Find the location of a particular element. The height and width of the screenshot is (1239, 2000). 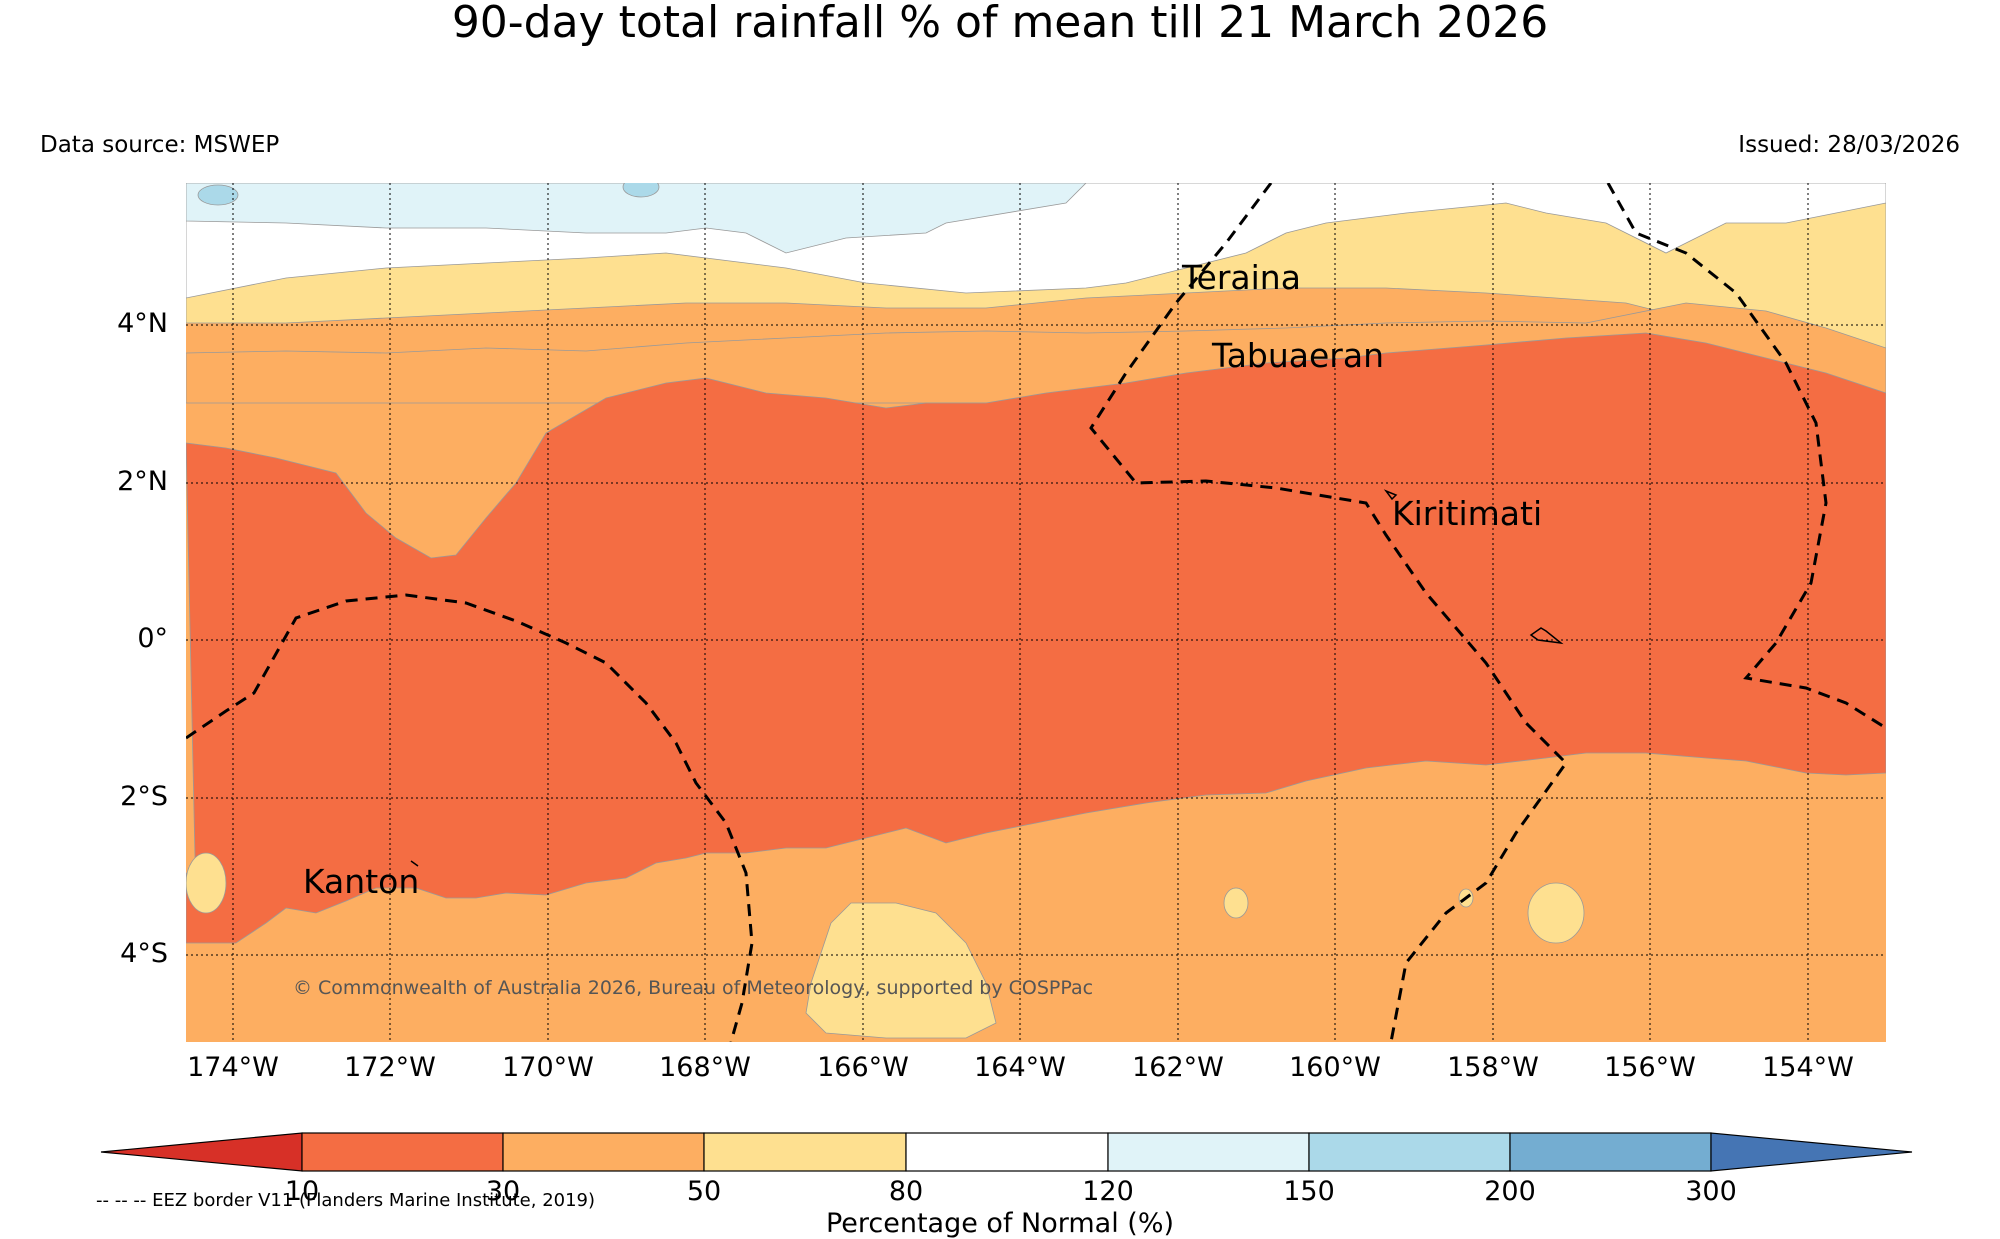

lon-label-164w: 164°W is located at coordinates (1020, 1067).